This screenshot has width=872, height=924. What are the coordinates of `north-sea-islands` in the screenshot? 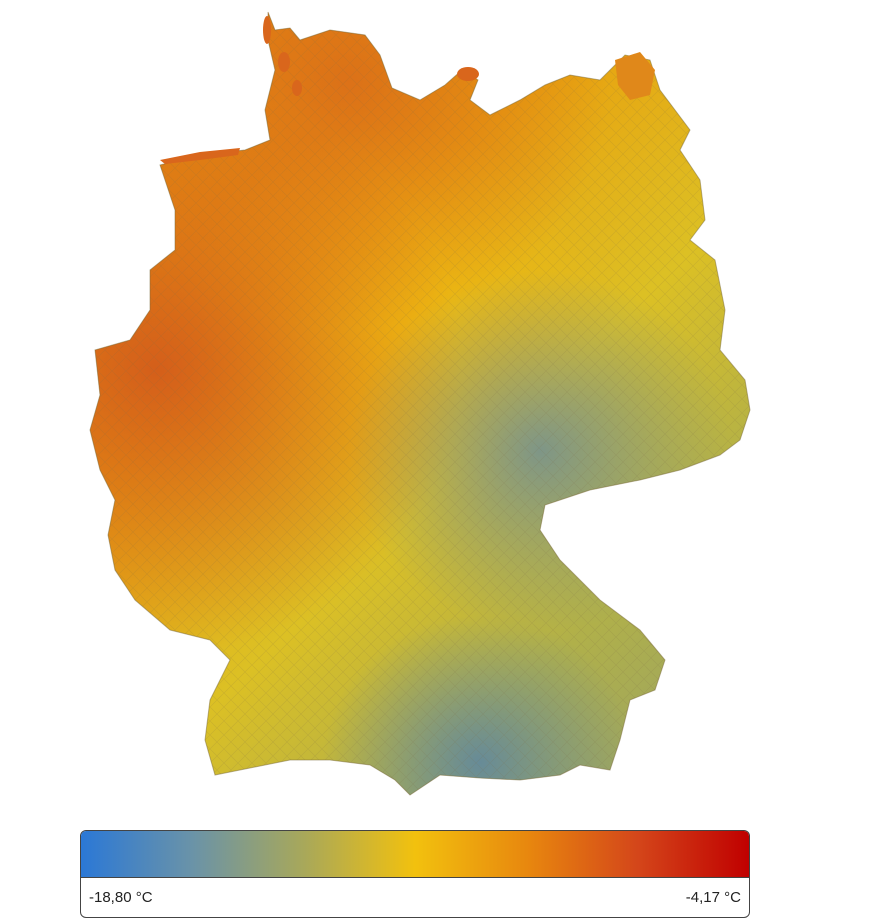 It's located at (231, 90).